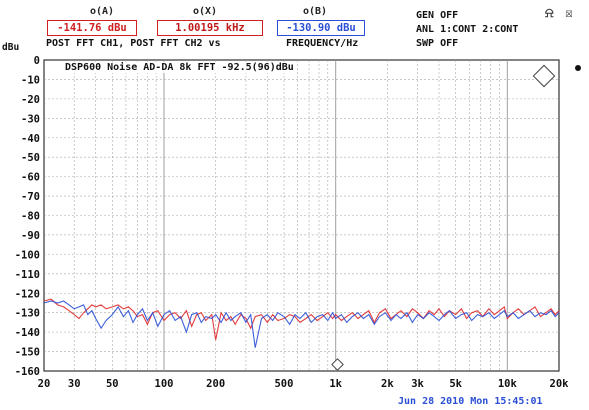  I want to click on x-tick-label: 2k, so click(387, 384).